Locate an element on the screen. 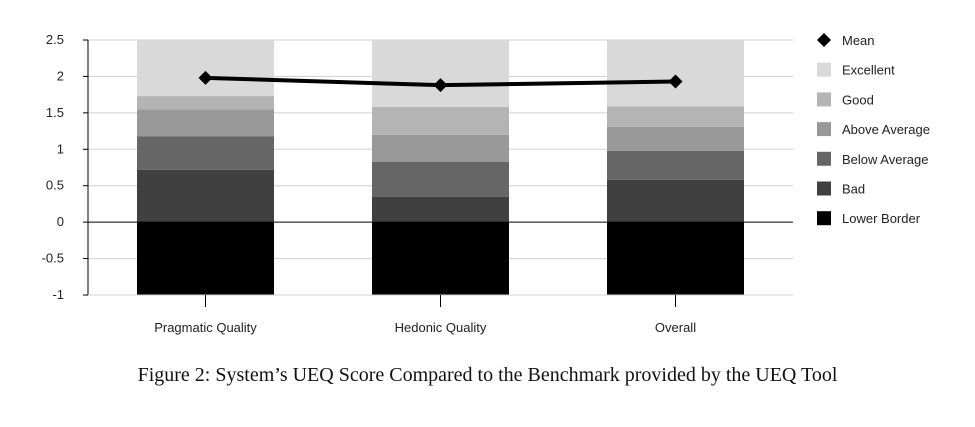 The width and height of the screenshot is (975, 427). y-tick-label: 1.5 is located at coordinates (55, 112).